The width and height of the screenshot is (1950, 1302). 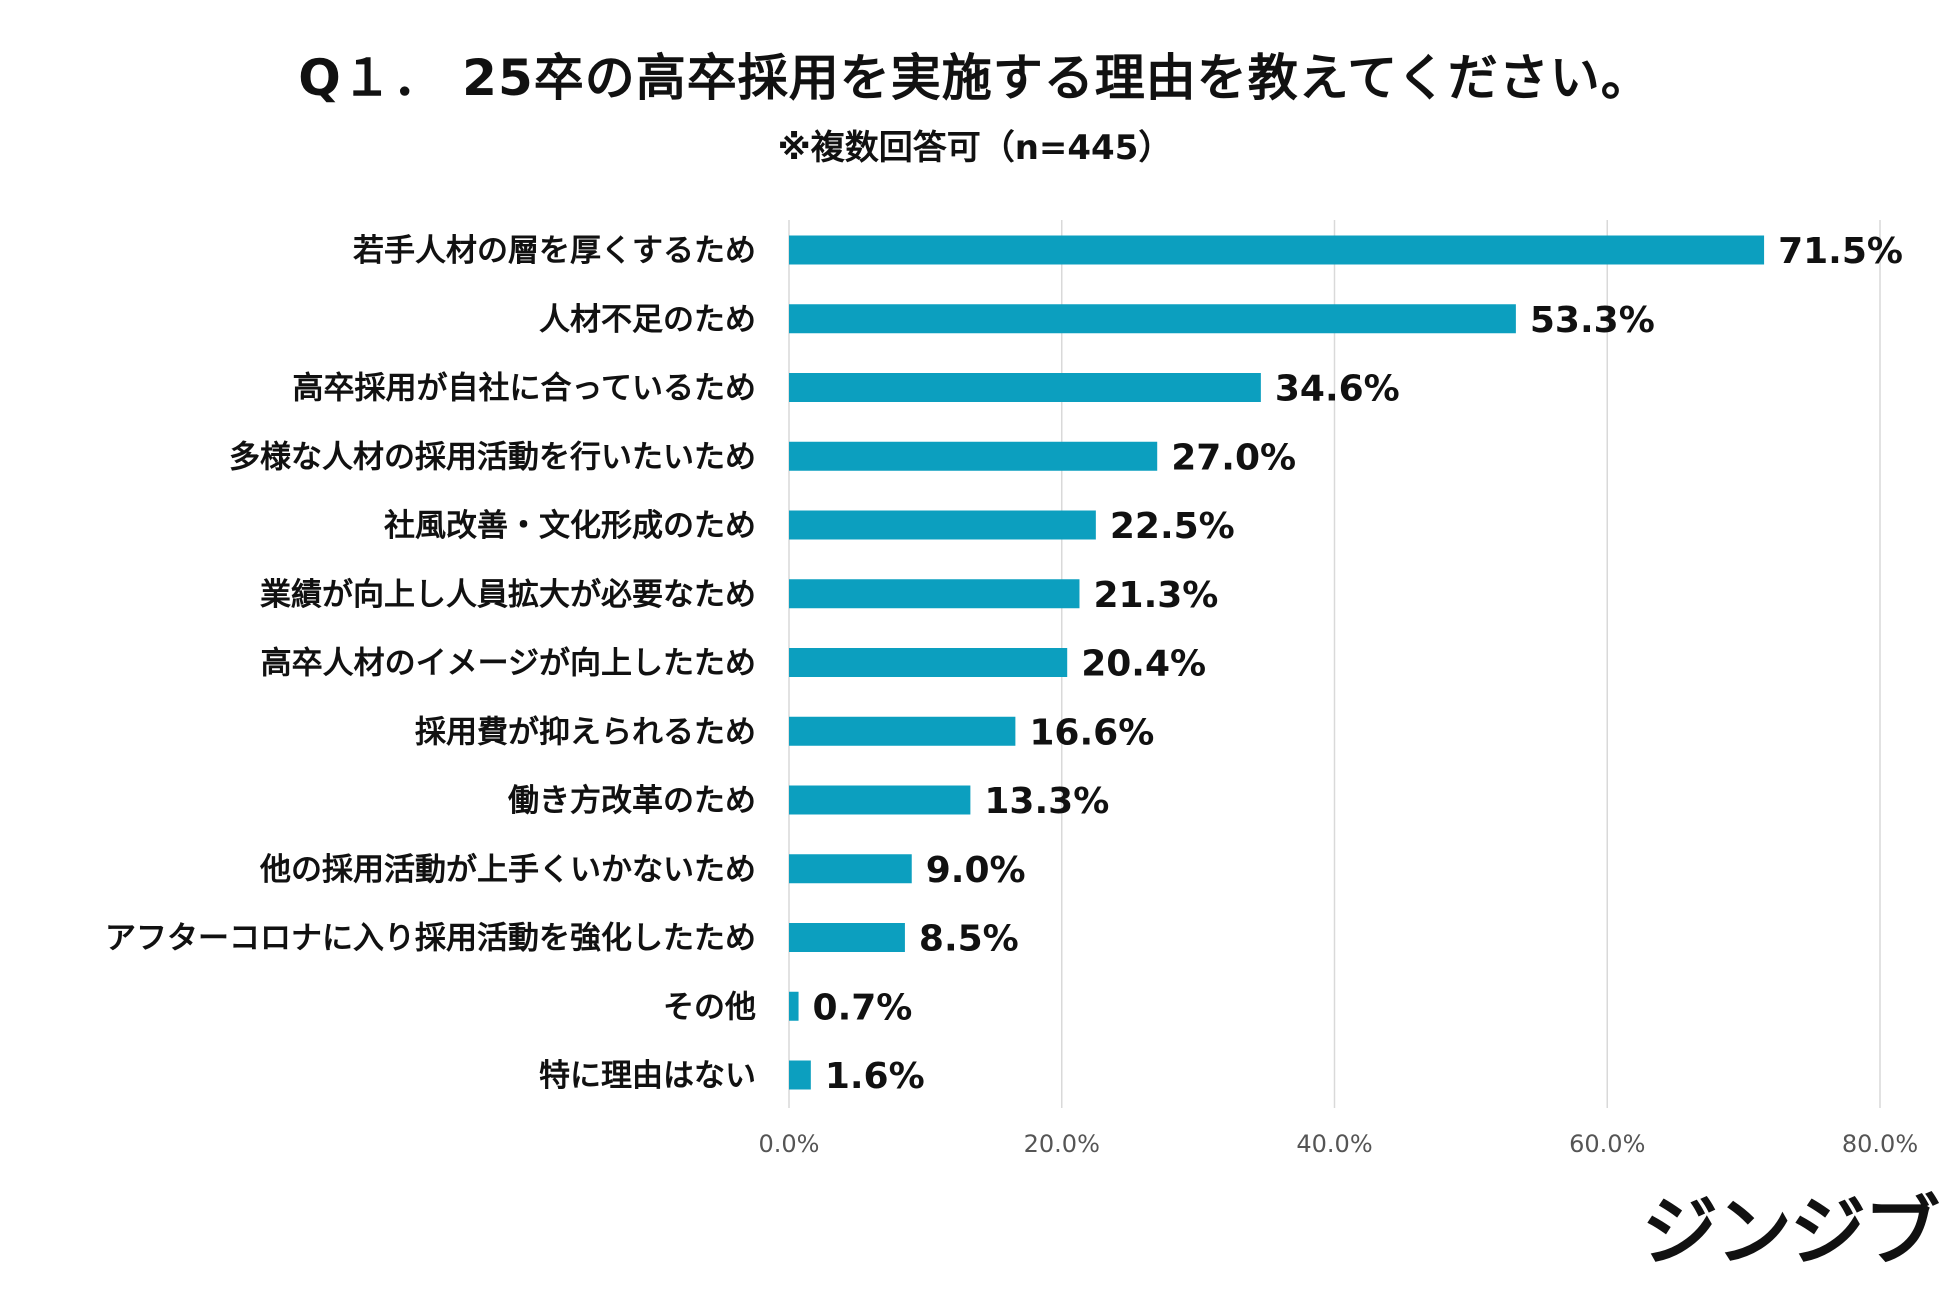 What do you see at coordinates (508, 664) in the screenshot?
I see `category-label: 高卒人材のイメージが向上したため` at bounding box center [508, 664].